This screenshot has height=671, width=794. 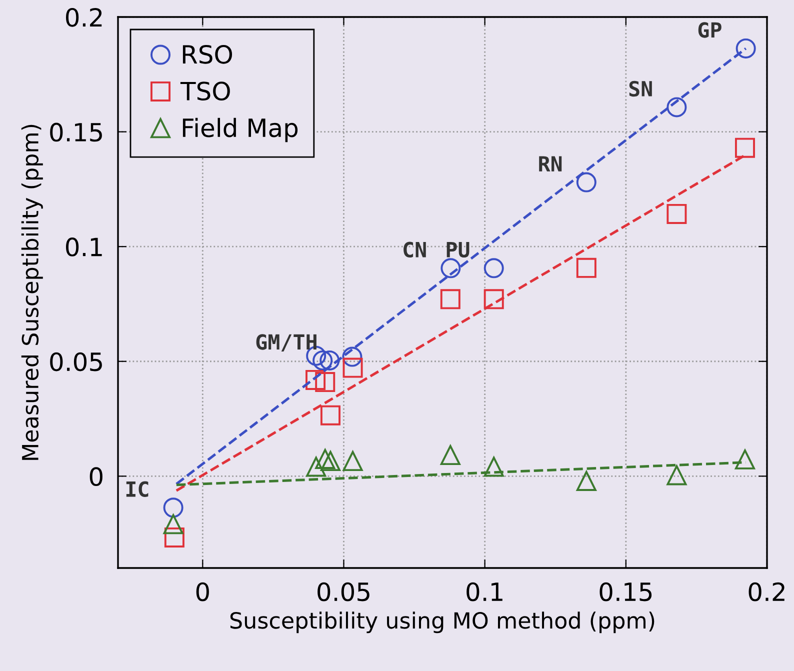 I want to click on y-tick-label: 0.1, so click(x=84, y=247).